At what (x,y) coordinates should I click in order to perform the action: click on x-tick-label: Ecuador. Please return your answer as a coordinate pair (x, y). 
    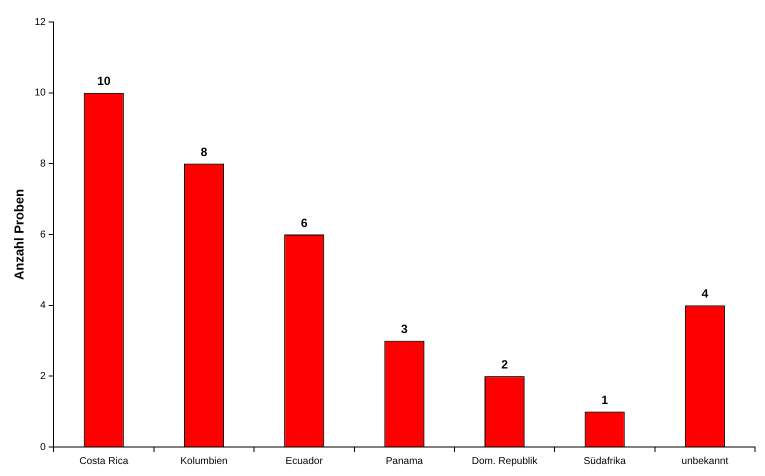
    Looking at the image, I should click on (305, 461).